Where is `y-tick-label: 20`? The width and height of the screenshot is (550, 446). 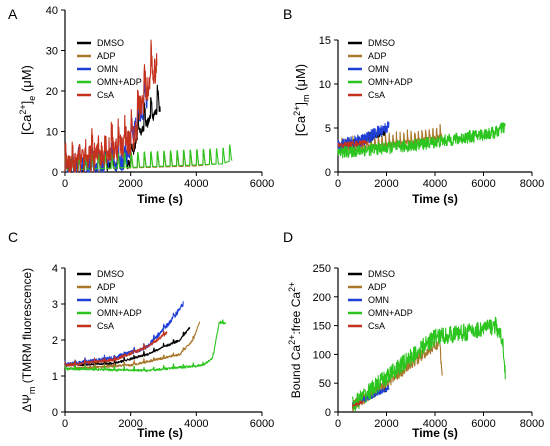 y-tick-label: 20 is located at coordinates (52, 92).